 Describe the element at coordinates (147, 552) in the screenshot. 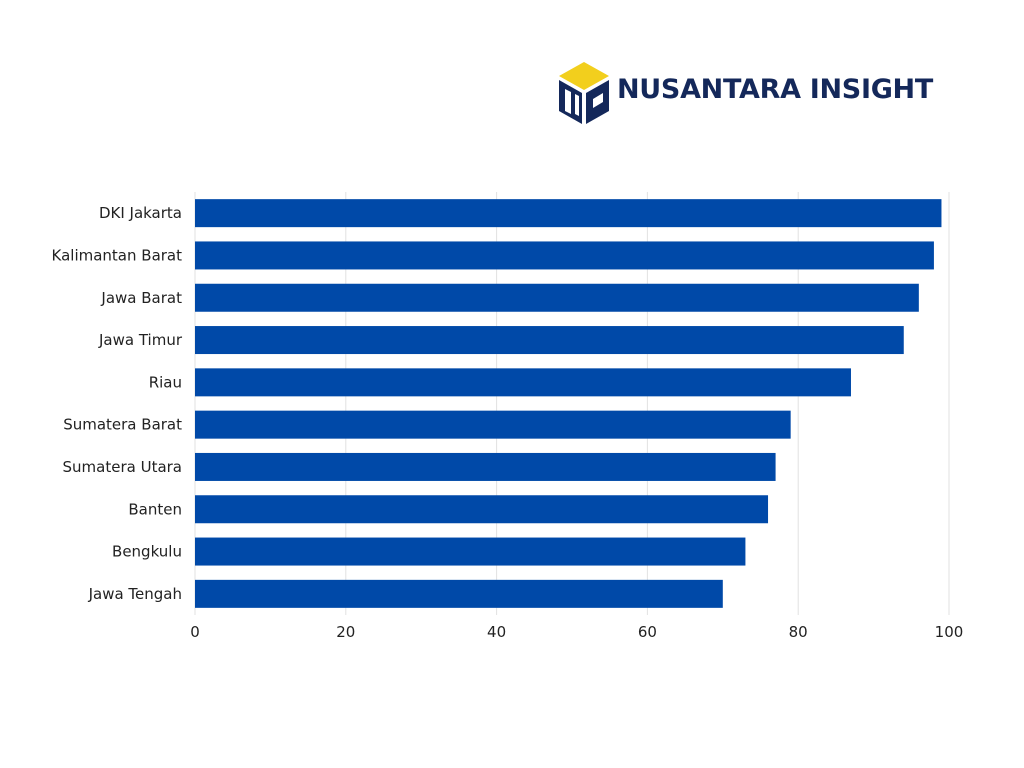

I see `category-label: Bengkulu` at that location.